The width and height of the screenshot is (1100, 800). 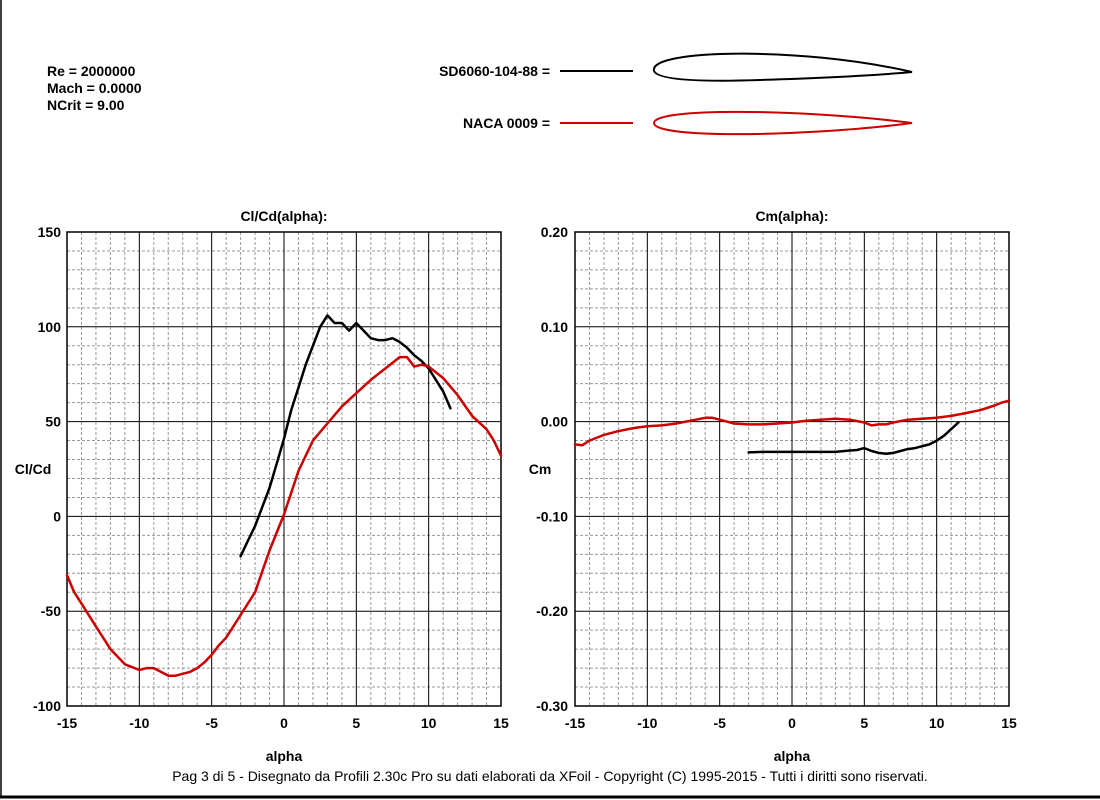 I want to click on y-tick-label: 50, so click(x=53, y=422).